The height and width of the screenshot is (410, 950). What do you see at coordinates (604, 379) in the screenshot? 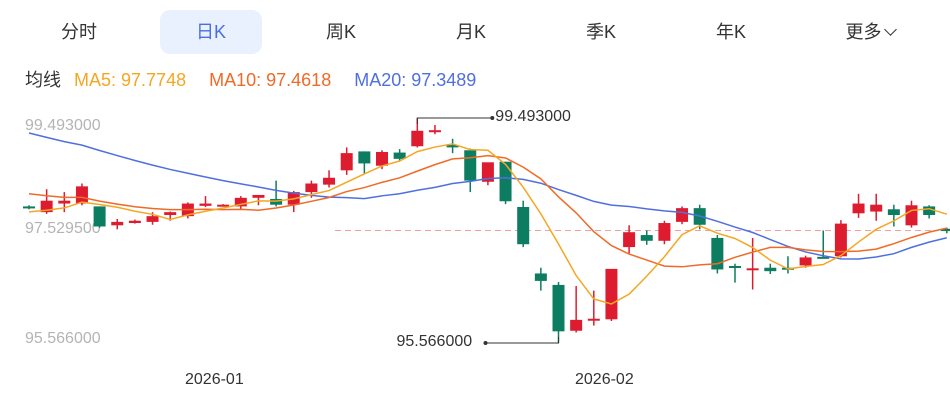
I see `x-axis-label: 2026-02` at bounding box center [604, 379].